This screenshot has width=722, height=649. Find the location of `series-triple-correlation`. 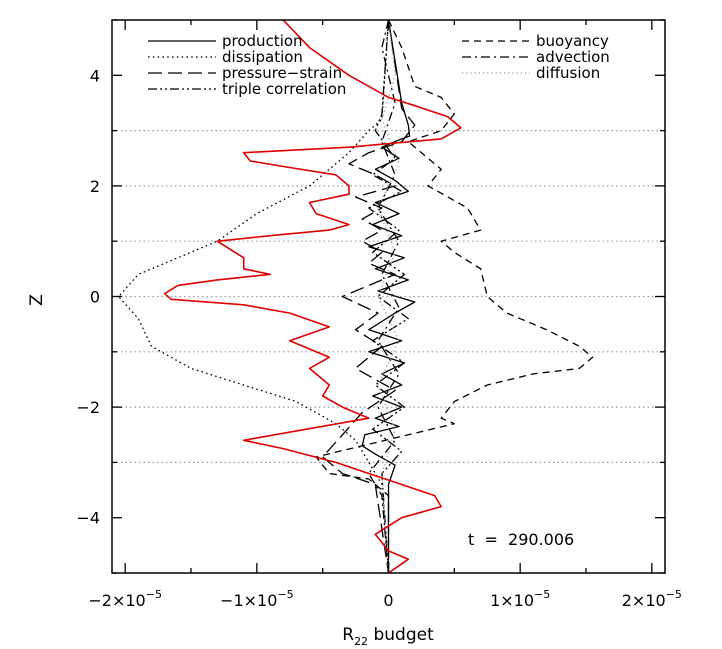

series-triple-correlation is located at coordinates (388, 296).